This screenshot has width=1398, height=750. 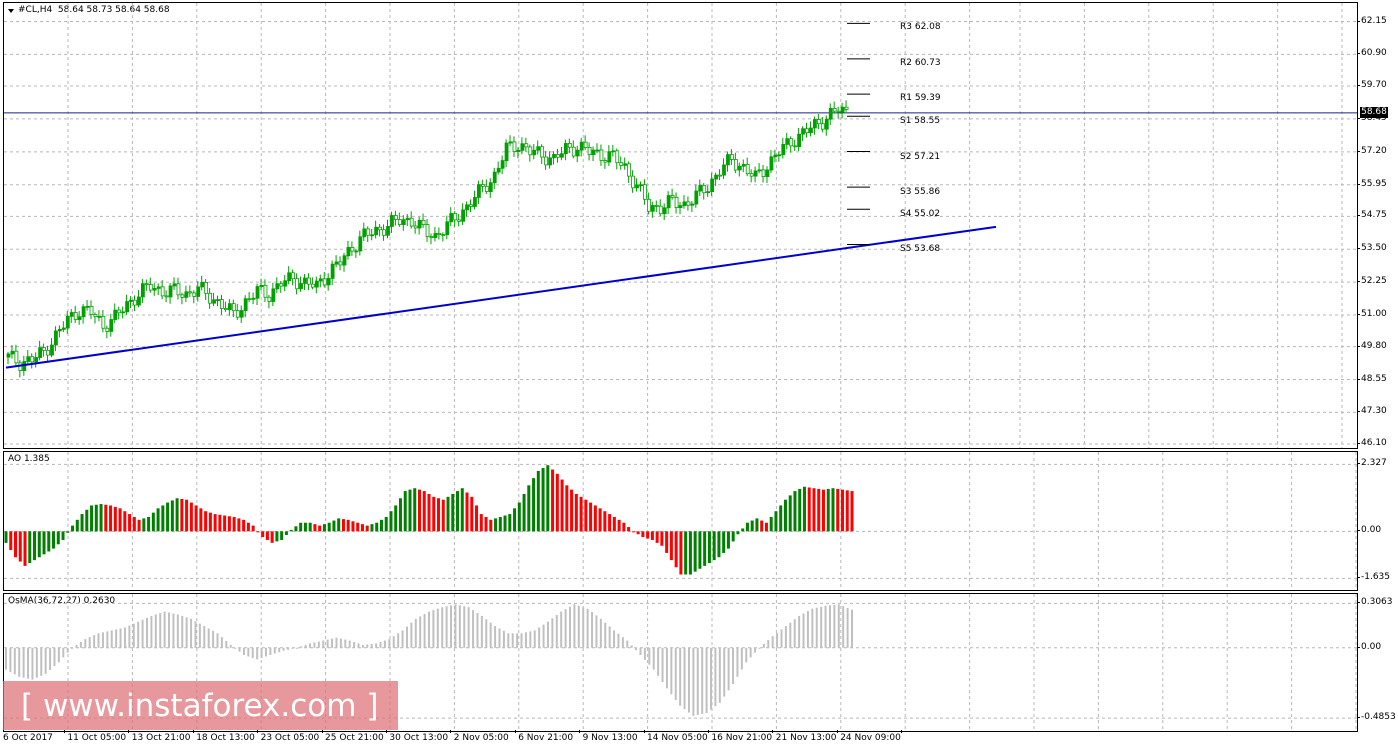 I want to click on price-tick-label: 54.75, so click(x=1374, y=215).